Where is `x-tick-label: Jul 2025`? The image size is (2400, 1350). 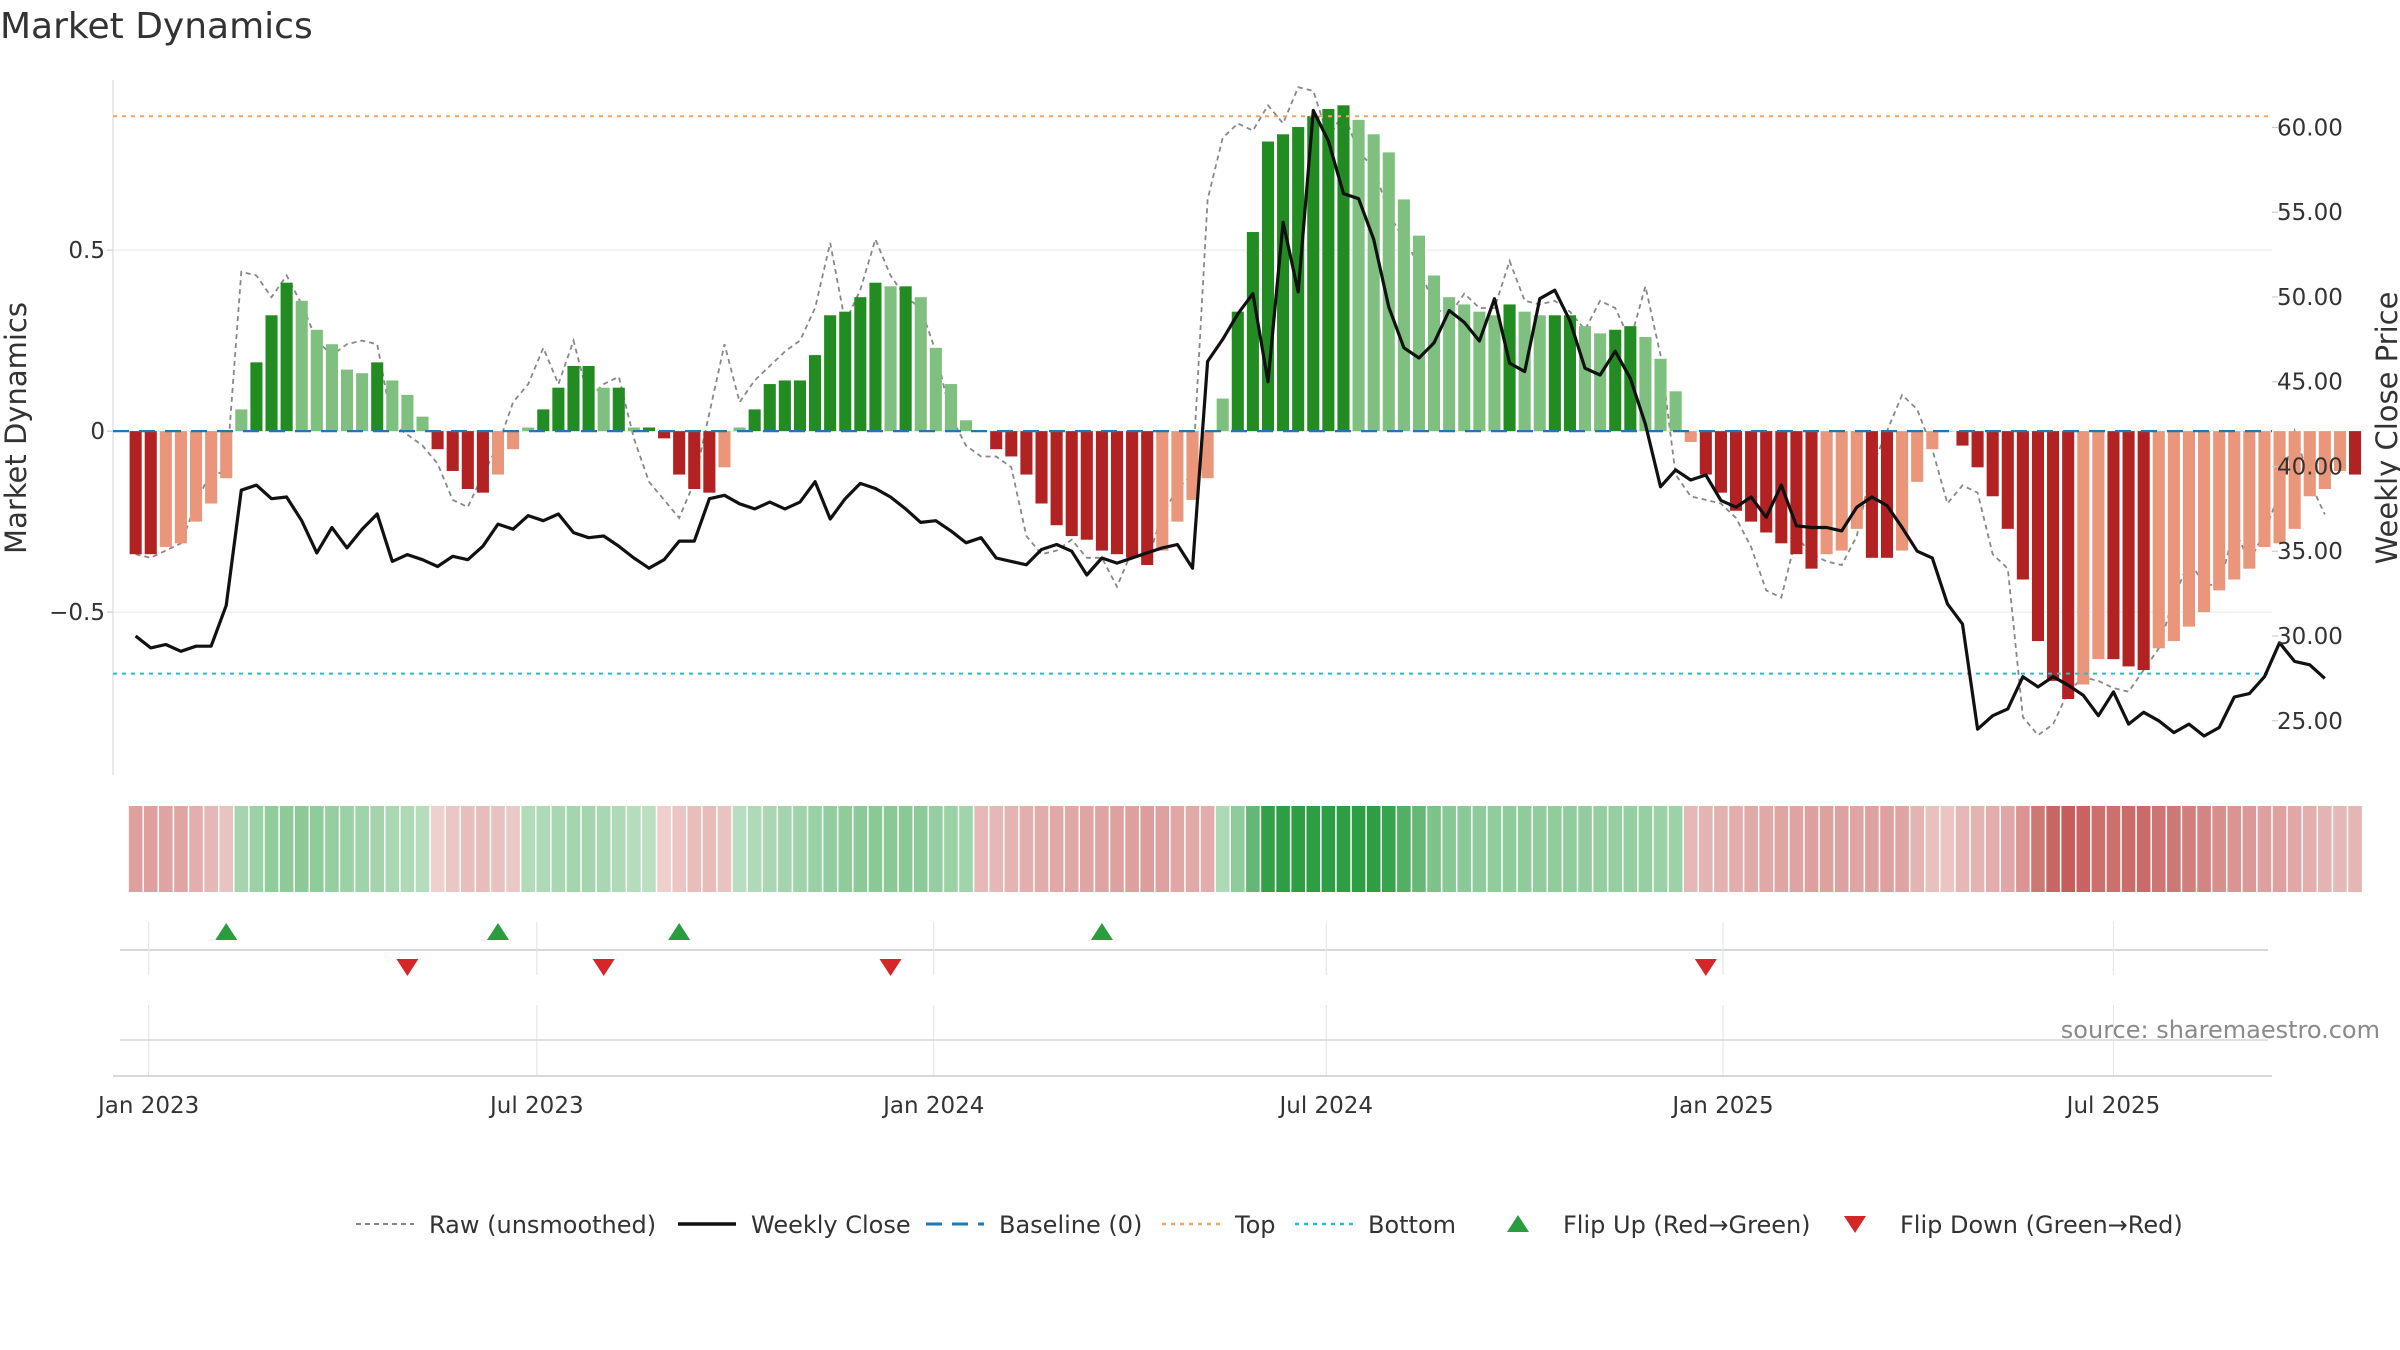 x-tick-label: Jul 2025 is located at coordinates (2113, 1106).